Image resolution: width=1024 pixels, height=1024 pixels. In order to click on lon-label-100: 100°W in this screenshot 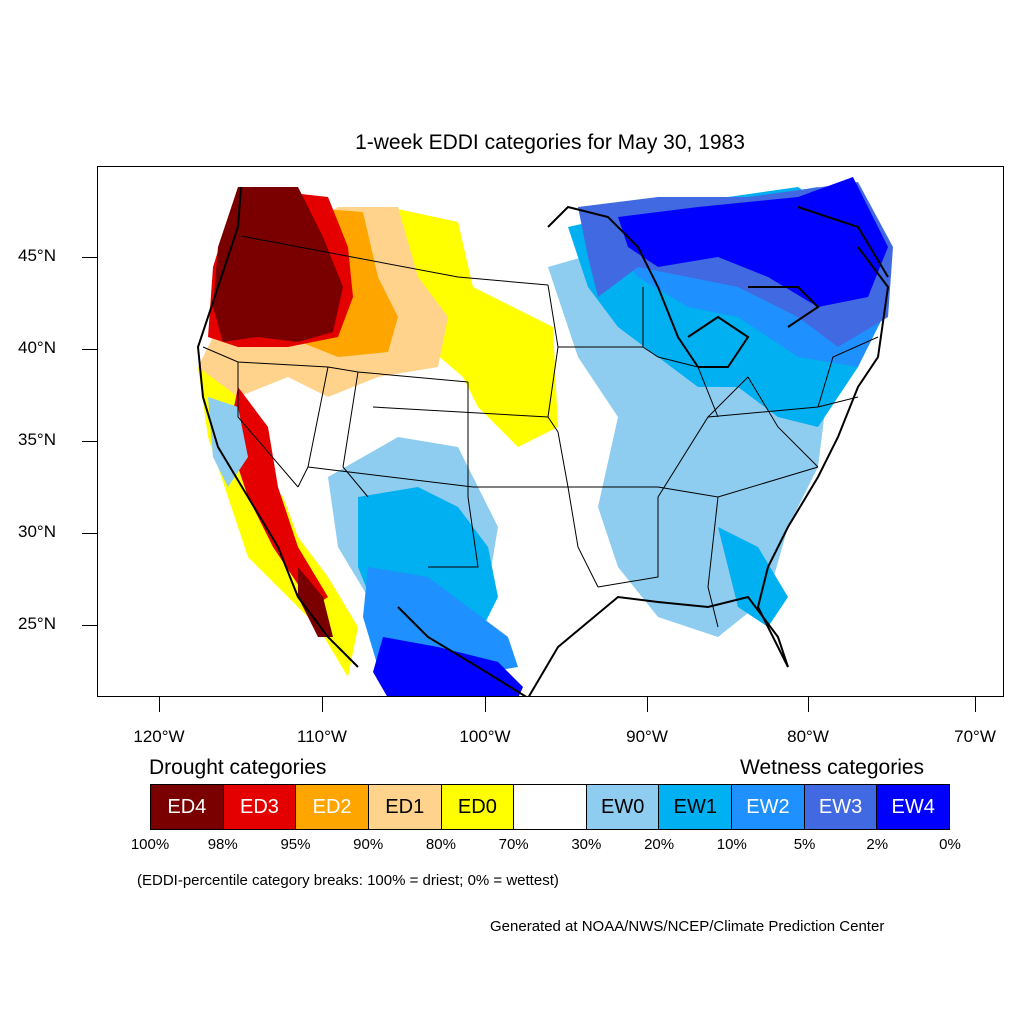, I will do `click(485, 736)`.